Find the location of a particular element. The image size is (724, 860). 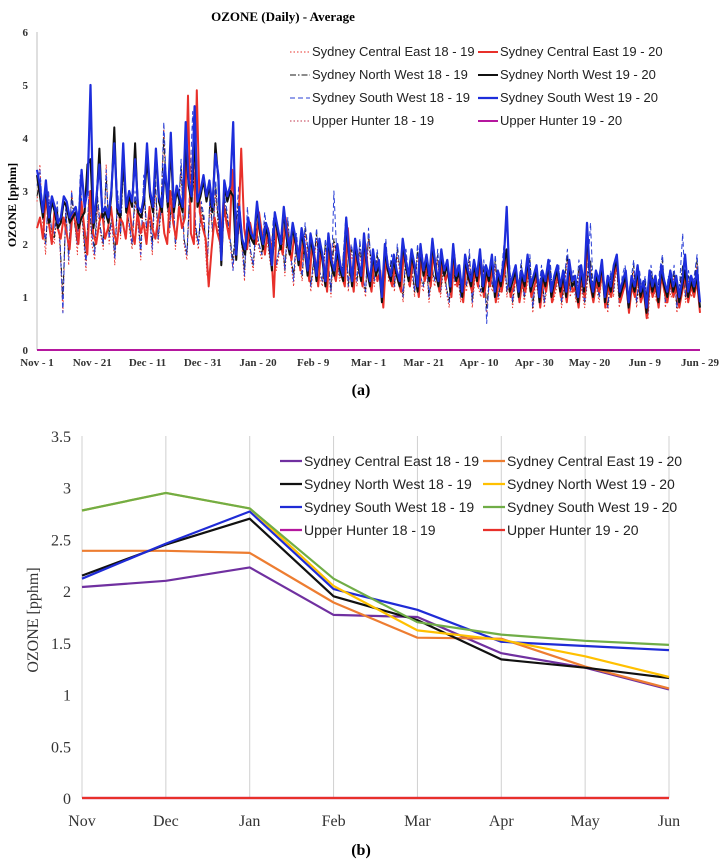

panel-b-legend-label-sydney-central-east-19-20: Sydney Central East 19 - 20 is located at coordinates (594, 461).